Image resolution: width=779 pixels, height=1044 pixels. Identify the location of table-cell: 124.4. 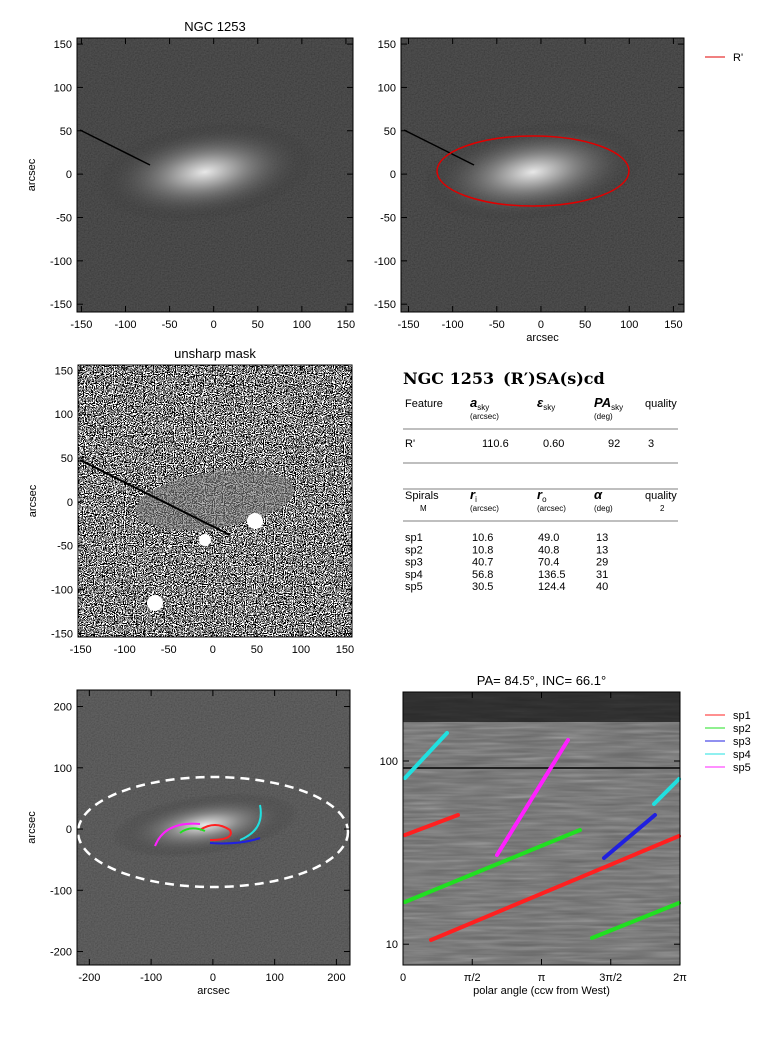
(552, 587).